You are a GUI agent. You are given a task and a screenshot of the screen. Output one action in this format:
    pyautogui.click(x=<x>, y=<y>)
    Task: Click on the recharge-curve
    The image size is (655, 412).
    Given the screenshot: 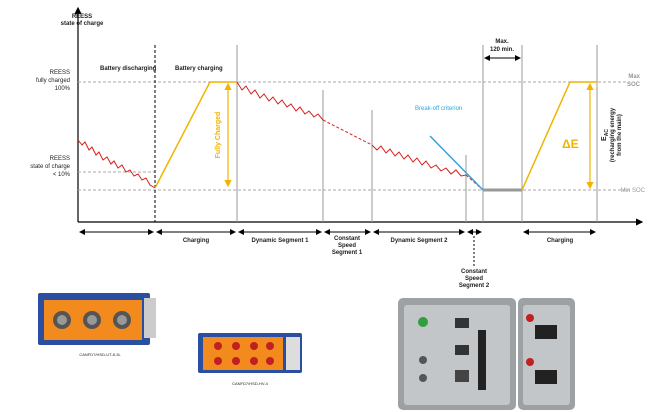 What is the action you would take?
    pyautogui.click(x=559, y=136)
    